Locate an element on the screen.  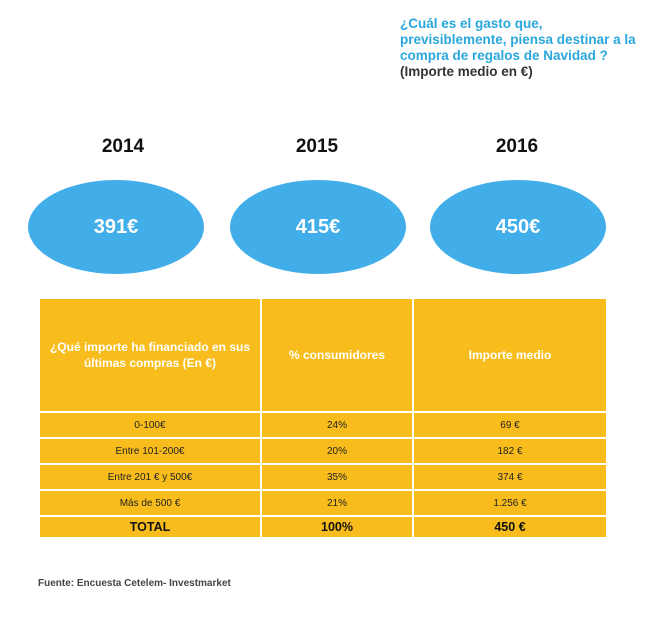
cell-range: 0-100€ is located at coordinates (150, 425).